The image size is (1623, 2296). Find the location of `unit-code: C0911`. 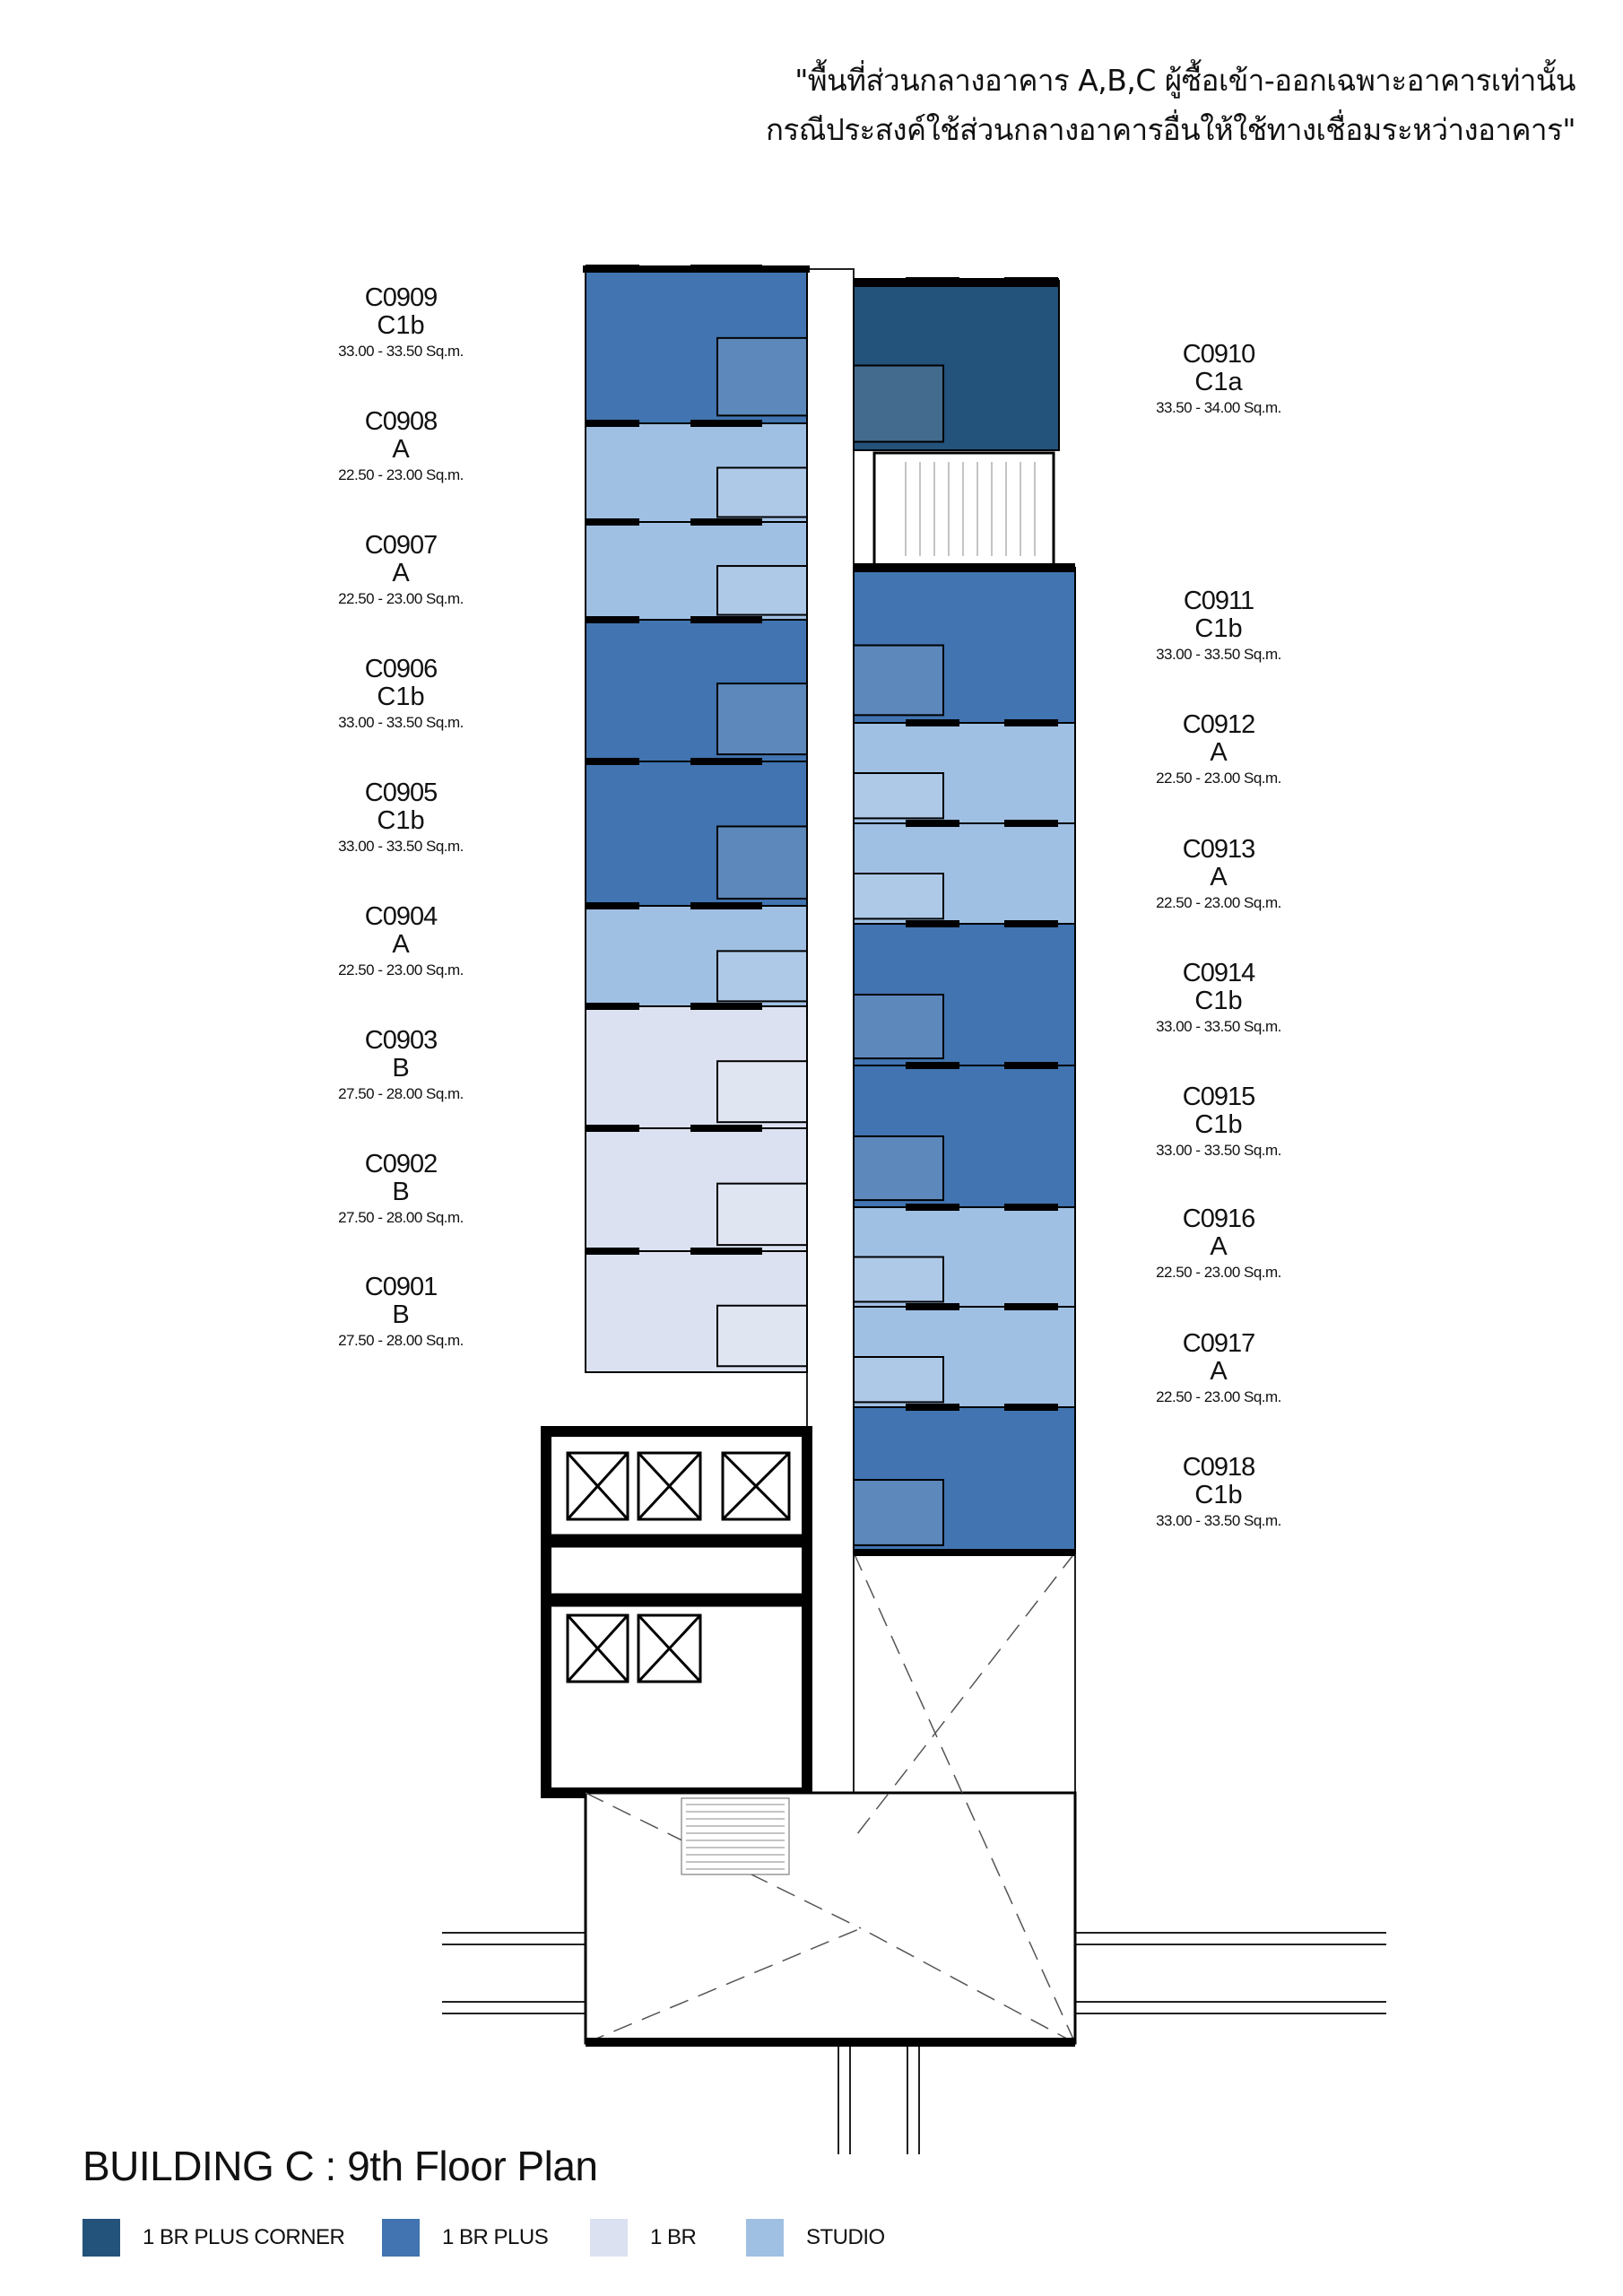

unit-code: C0911 is located at coordinates (1218, 601).